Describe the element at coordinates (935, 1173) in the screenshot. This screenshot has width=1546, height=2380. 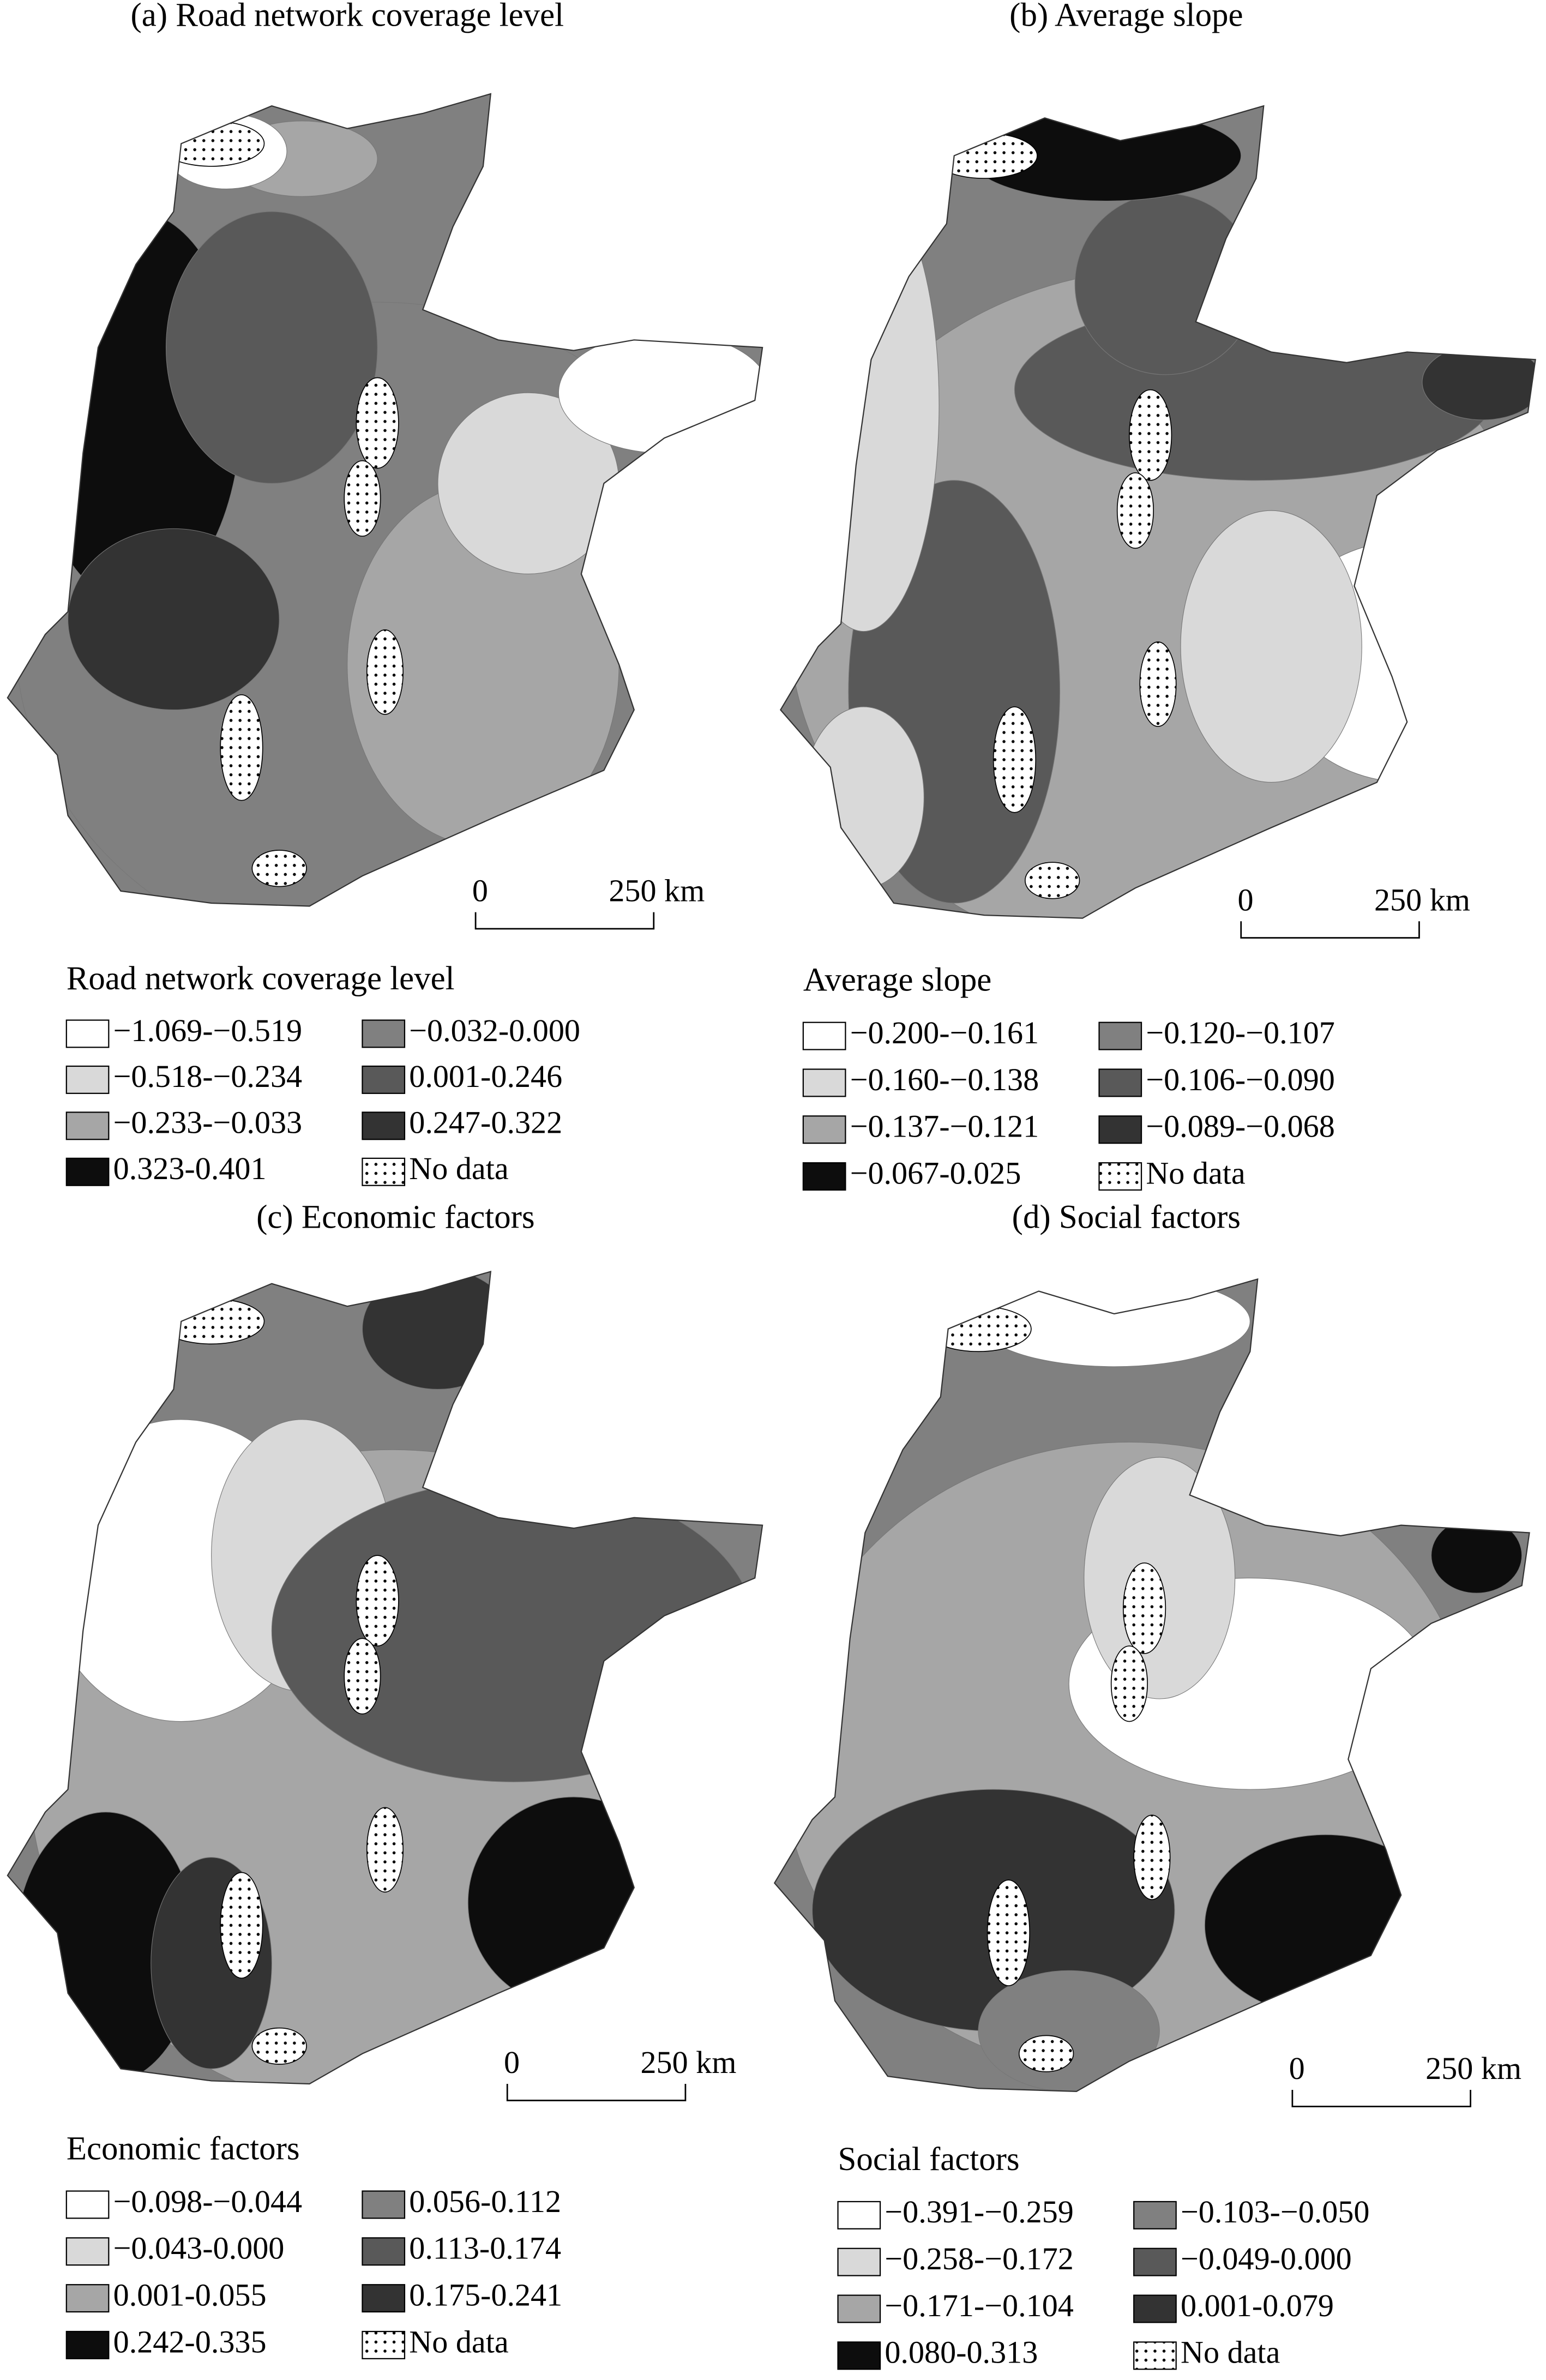
I see `legend-label: −0.067-0.025` at that location.